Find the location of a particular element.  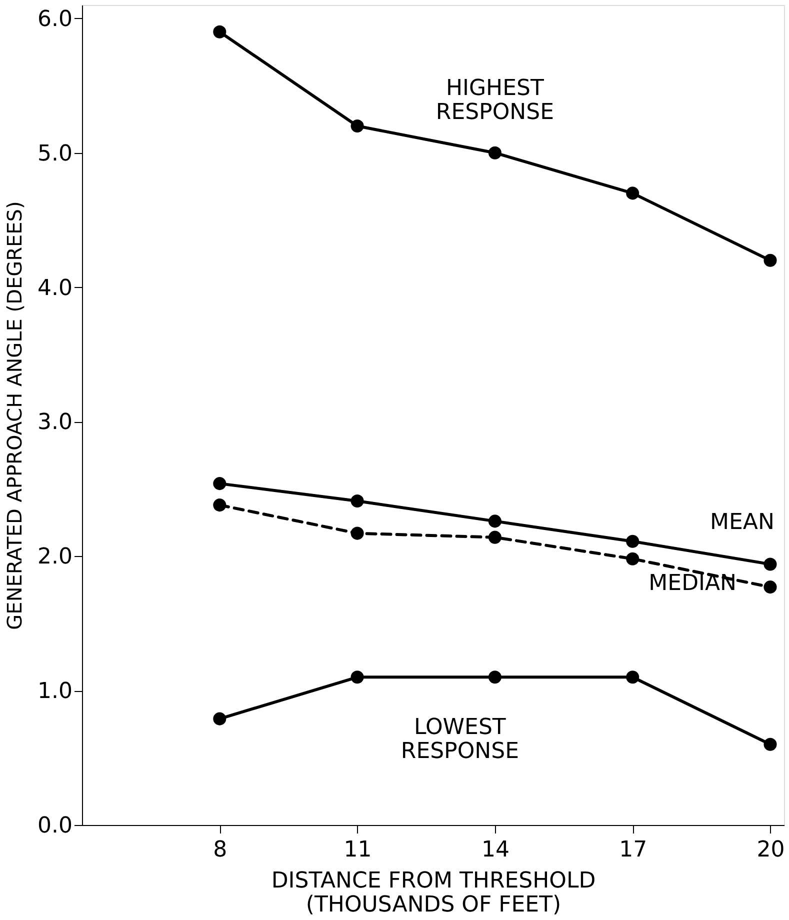

y-tick-label: 0.0 is located at coordinates (55, 826).